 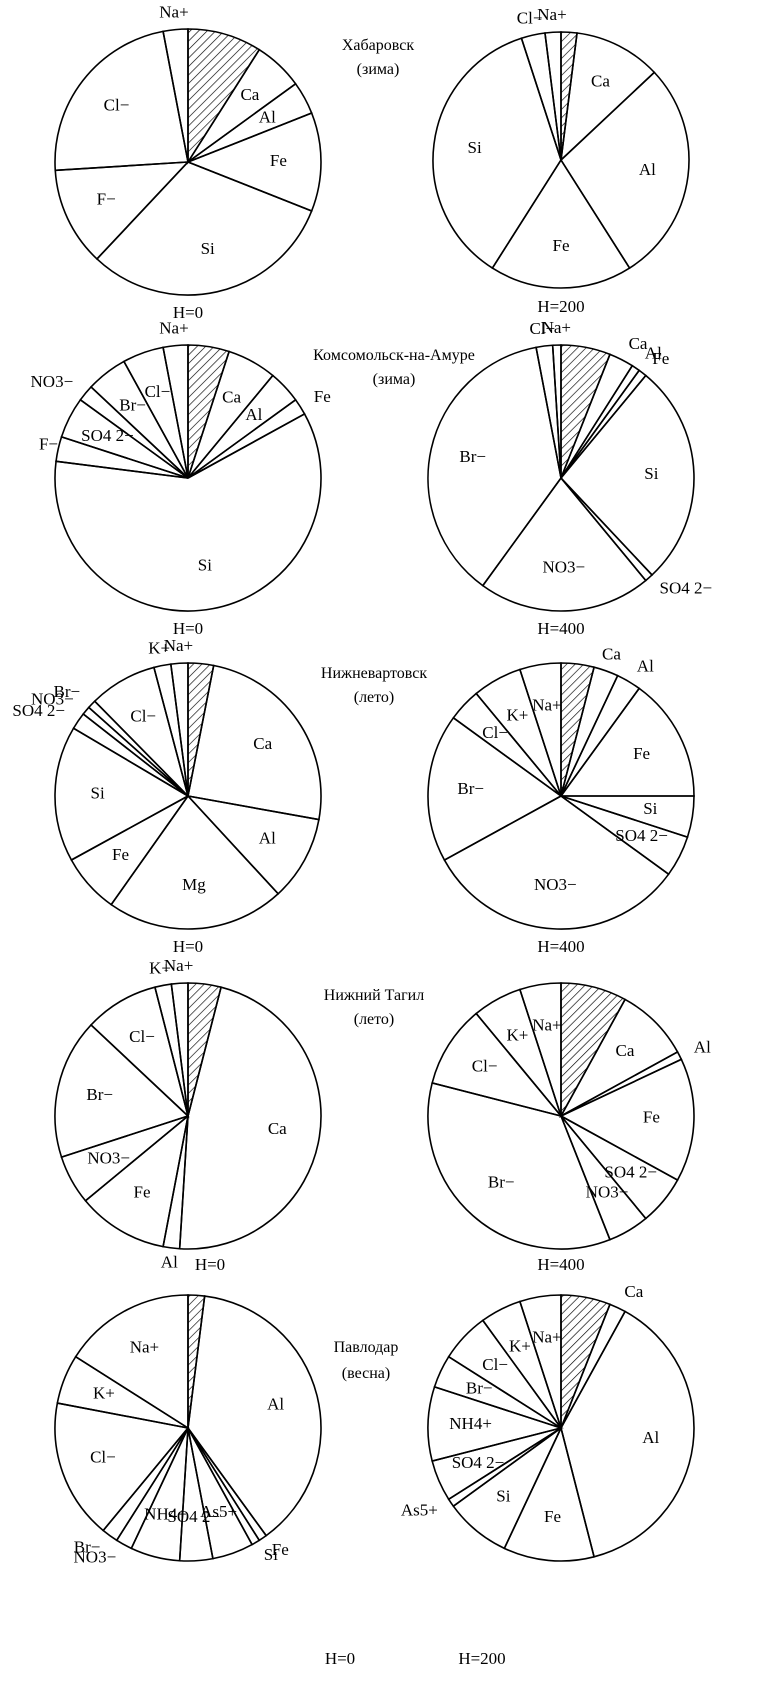 I want to click on pie-slice-As5+, so click(x=220, y=1493).